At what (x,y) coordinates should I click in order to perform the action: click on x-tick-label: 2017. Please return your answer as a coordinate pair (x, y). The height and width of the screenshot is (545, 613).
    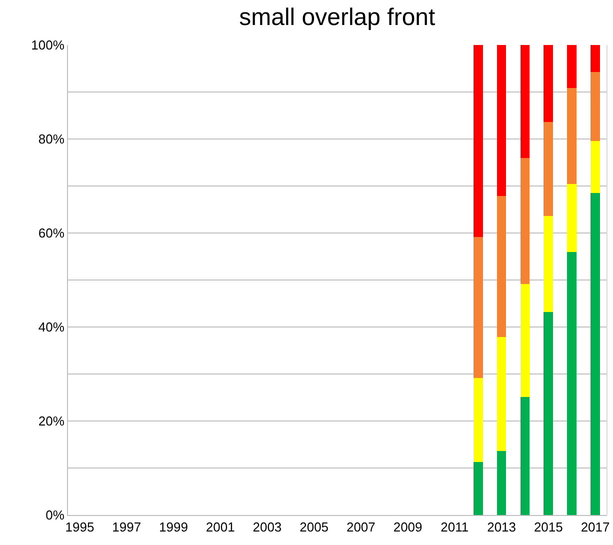
    Looking at the image, I should click on (595, 527).